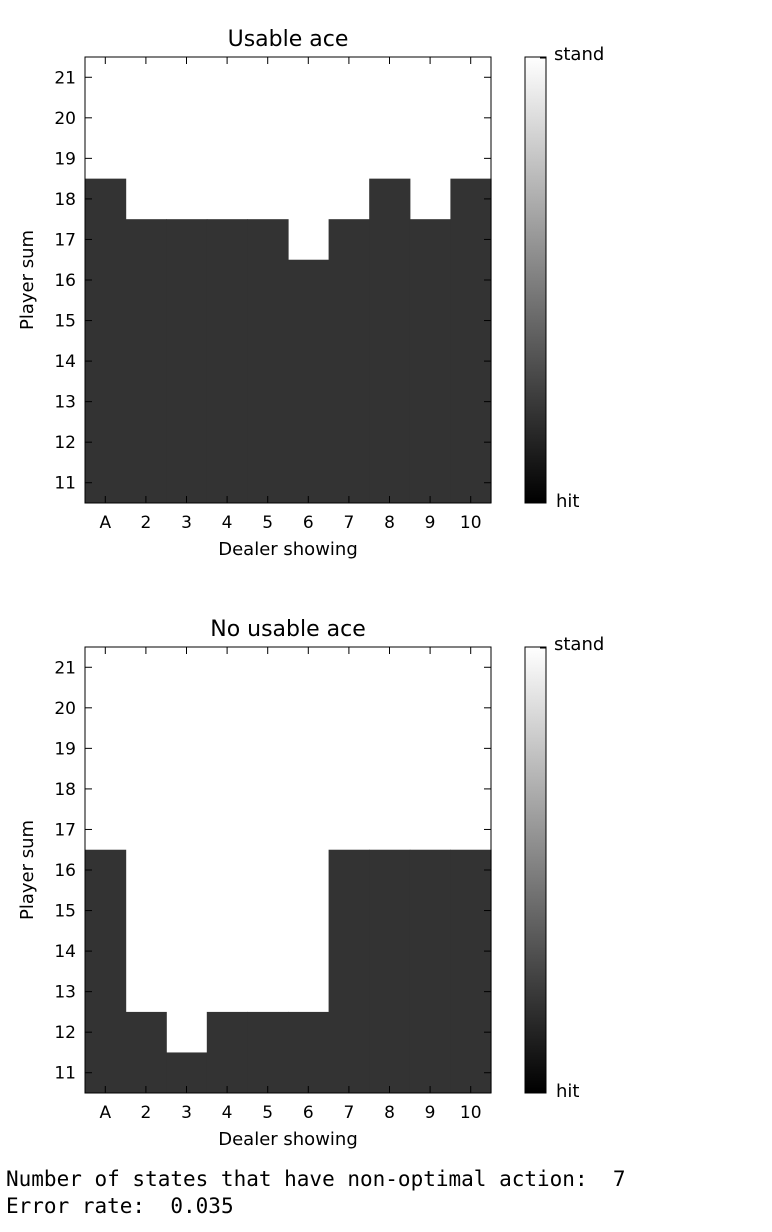 Image resolution: width=772 pixels, height=1232 pixels. What do you see at coordinates (288, 629) in the screenshot?
I see `chart-title: No usable ace` at bounding box center [288, 629].